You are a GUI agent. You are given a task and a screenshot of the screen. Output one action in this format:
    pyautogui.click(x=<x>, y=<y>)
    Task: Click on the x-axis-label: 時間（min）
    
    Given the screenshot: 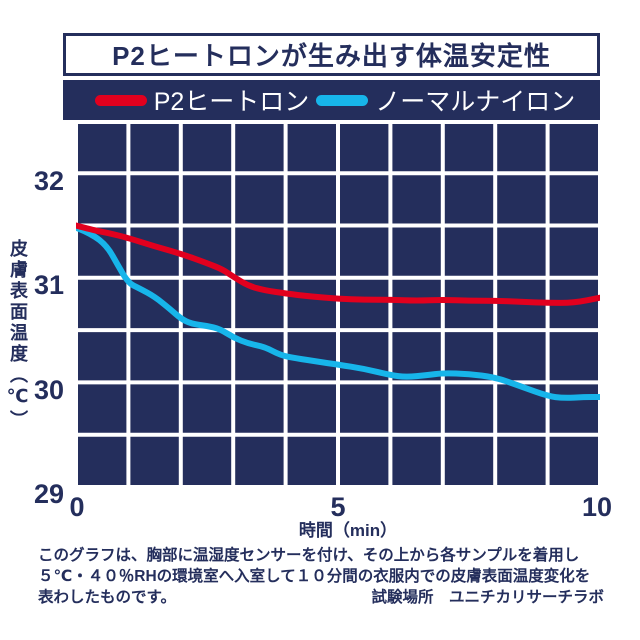 What is the action you would take?
    pyautogui.click(x=348, y=530)
    